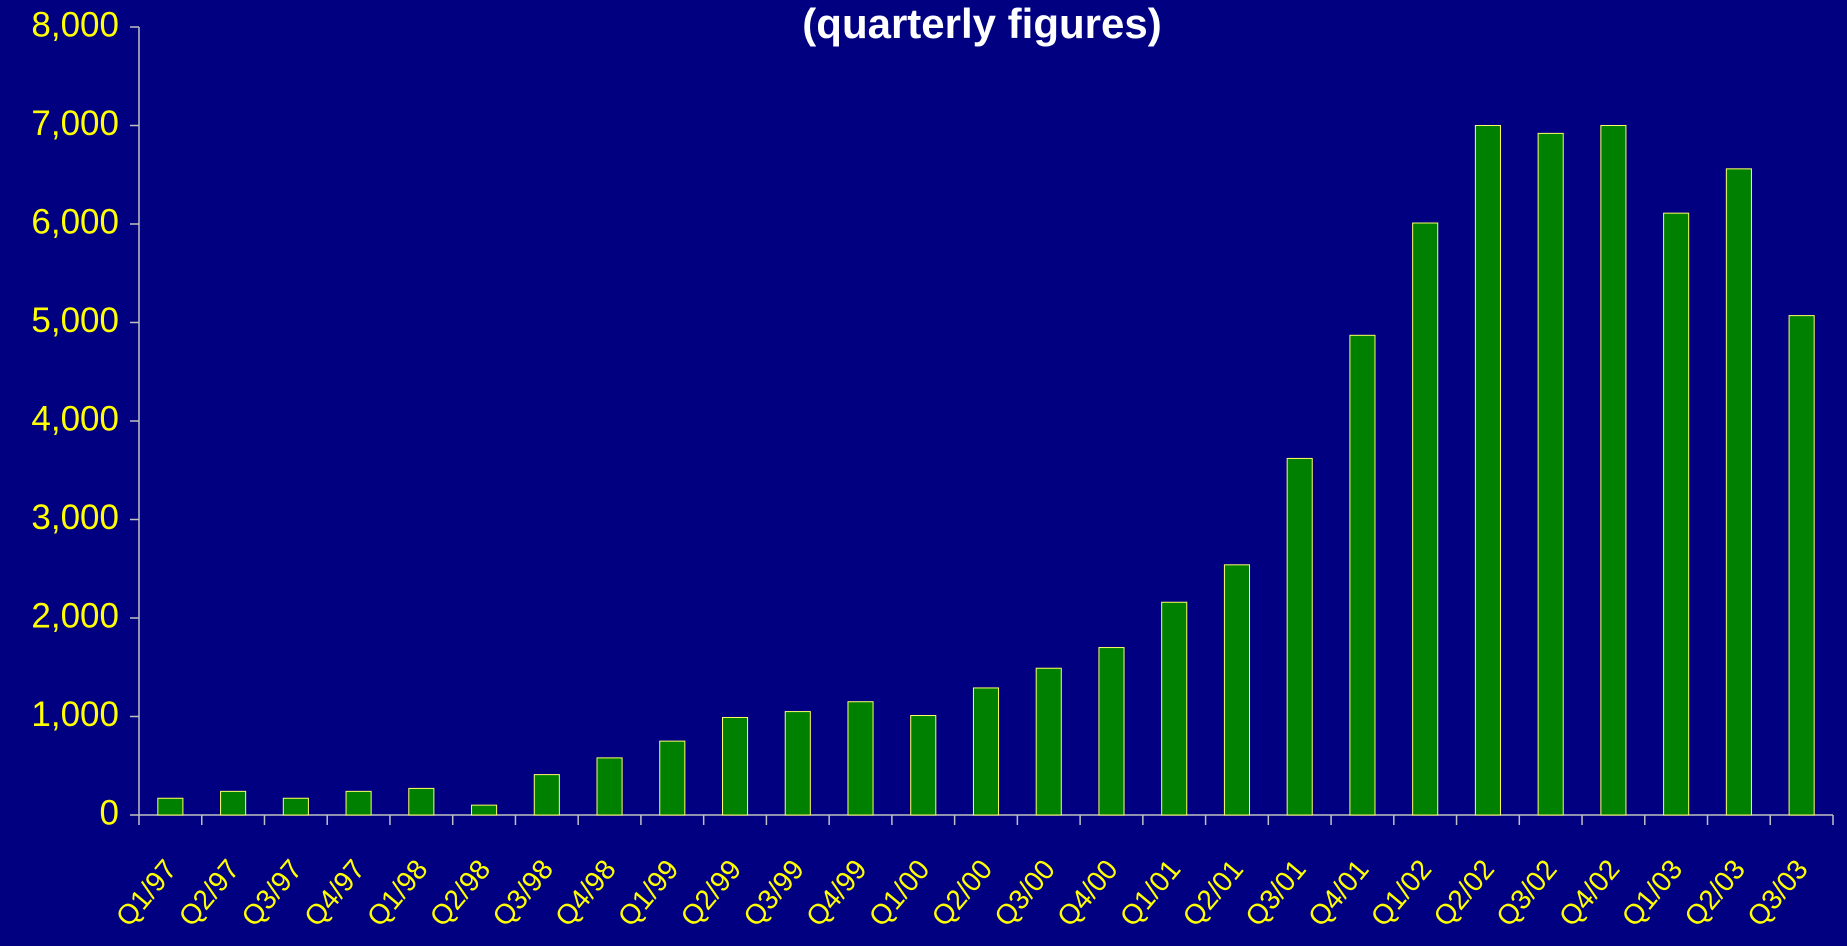 The width and height of the screenshot is (1847, 946). Describe the element at coordinates (75, 418) in the screenshot. I see `y-tick-label: 4,000` at that location.